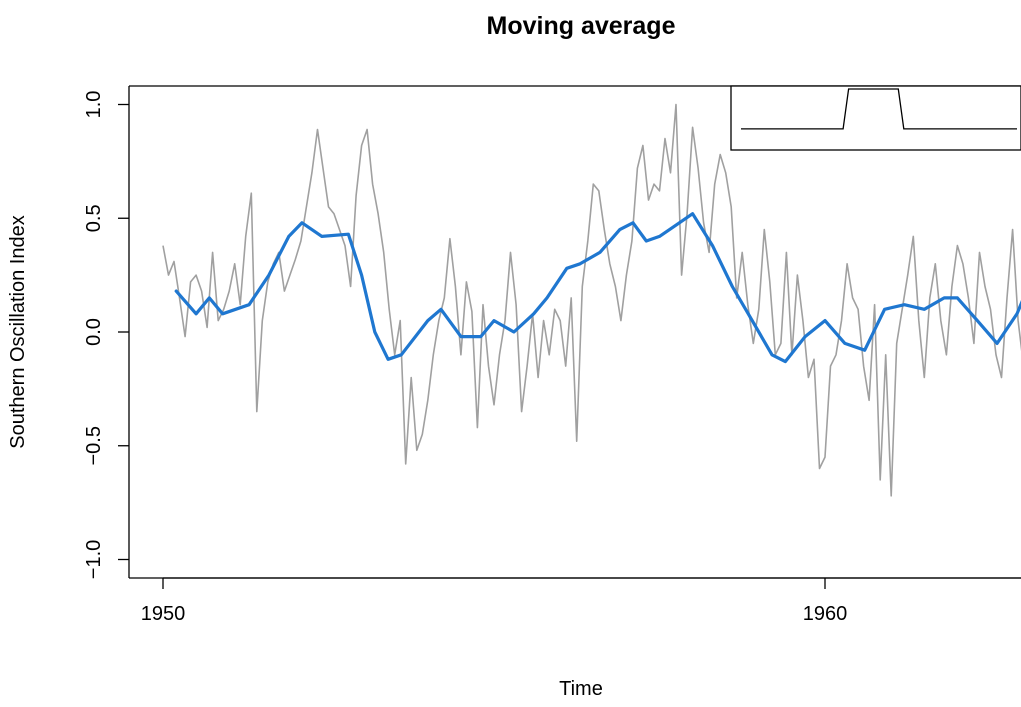 The width and height of the screenshot is (1021, 707). I want to click on y-tick-label: 1.0, so click(94, 105).